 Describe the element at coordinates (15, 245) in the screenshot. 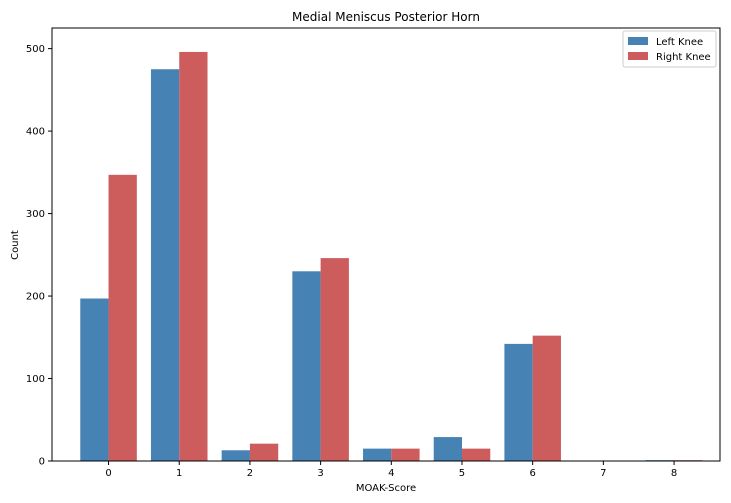

I see `y-axis-label: Count` at that location.